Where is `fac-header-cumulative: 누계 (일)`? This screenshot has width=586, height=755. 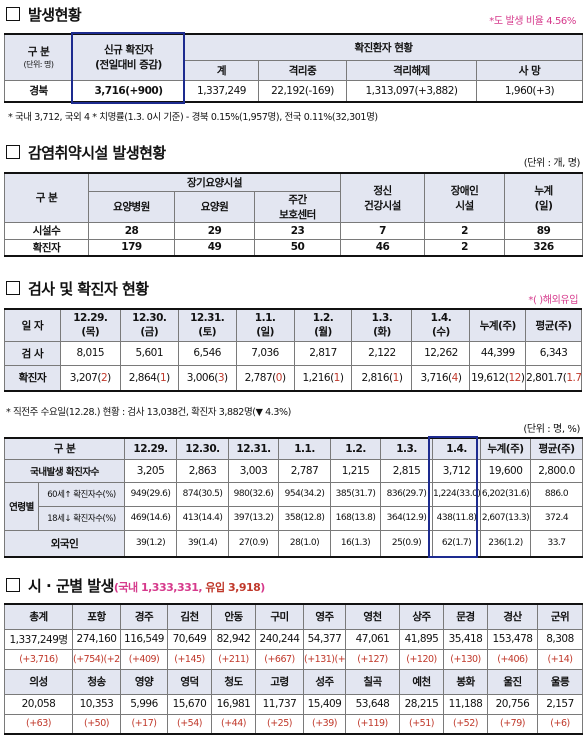 fac-header-cumulative: 누계 (일) is located at coordinates (543, 197).